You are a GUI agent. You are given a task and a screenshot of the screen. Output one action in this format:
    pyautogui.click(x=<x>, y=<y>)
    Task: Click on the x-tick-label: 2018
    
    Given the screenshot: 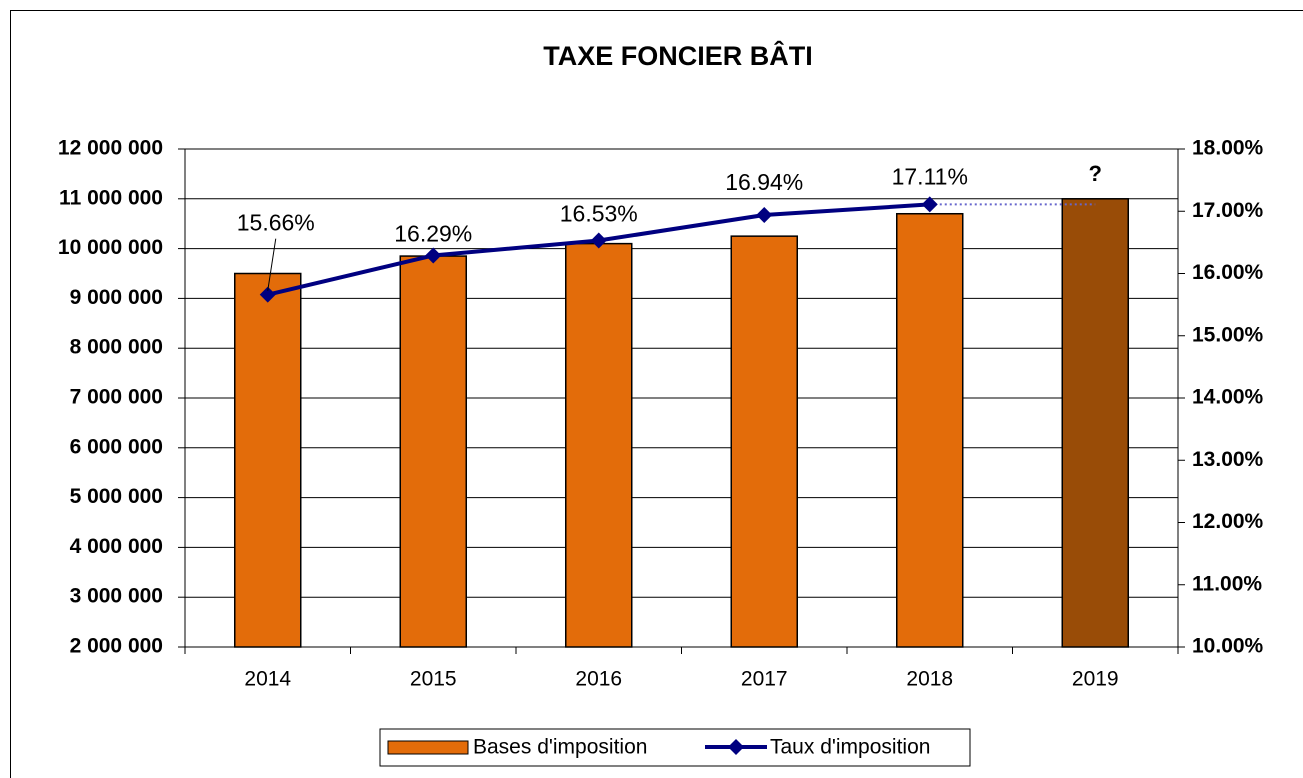 What is the action you would take?
    pyautogui.click(x=929, y=679)
    